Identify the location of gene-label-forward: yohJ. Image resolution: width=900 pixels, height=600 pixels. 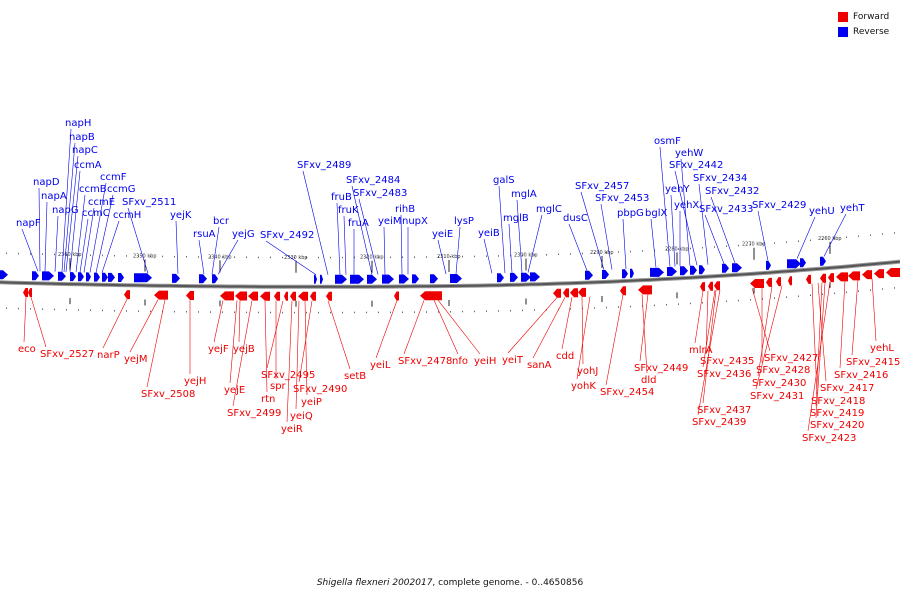
(587, 371).